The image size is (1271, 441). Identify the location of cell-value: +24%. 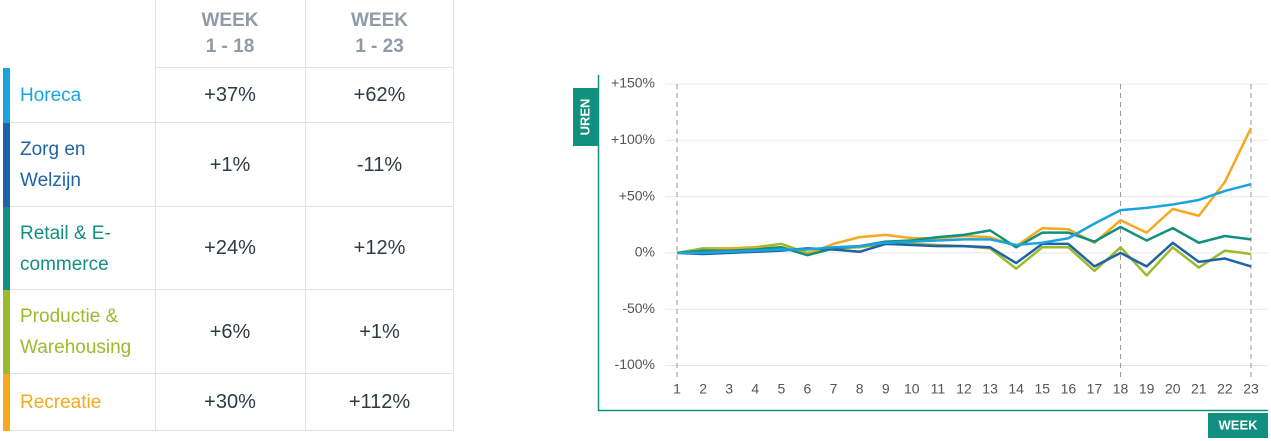
(230, 248).